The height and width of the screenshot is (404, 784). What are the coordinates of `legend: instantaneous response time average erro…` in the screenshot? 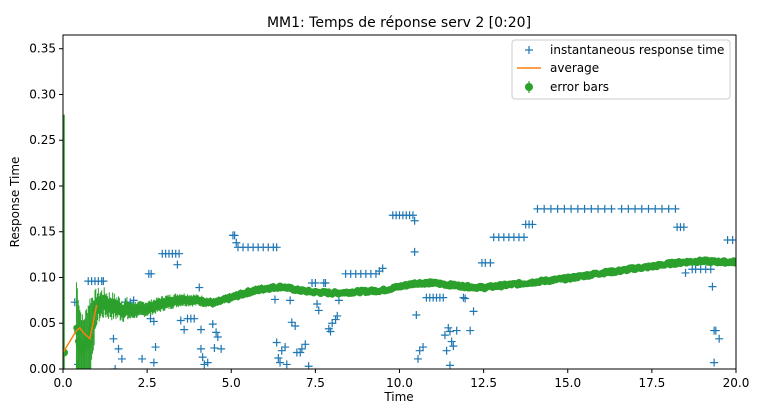 It's located at (621, 69).